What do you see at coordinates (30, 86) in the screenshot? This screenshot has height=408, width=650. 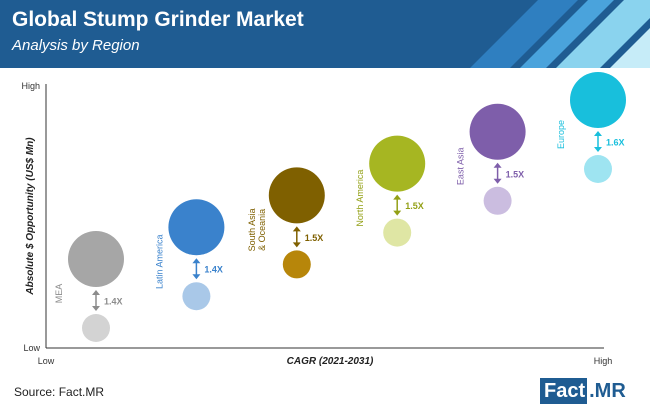 I see `y-tick-high: High` at bounding box center [30, 86].